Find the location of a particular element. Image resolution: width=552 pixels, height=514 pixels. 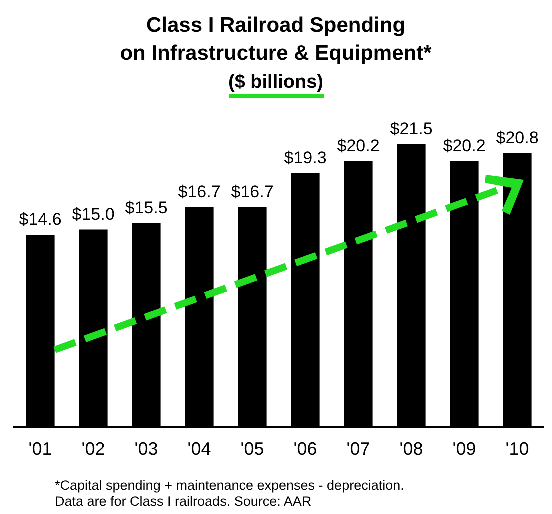

data-label: $20.8 is located at coordinates (517, 138).